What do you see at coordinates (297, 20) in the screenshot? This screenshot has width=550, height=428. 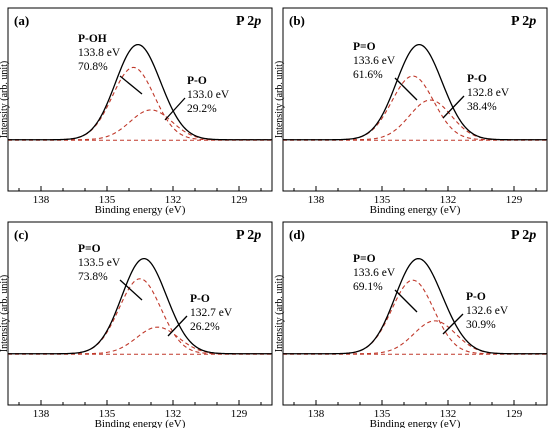 I see `panel-label: (b)` at bounding box center [297, 20].